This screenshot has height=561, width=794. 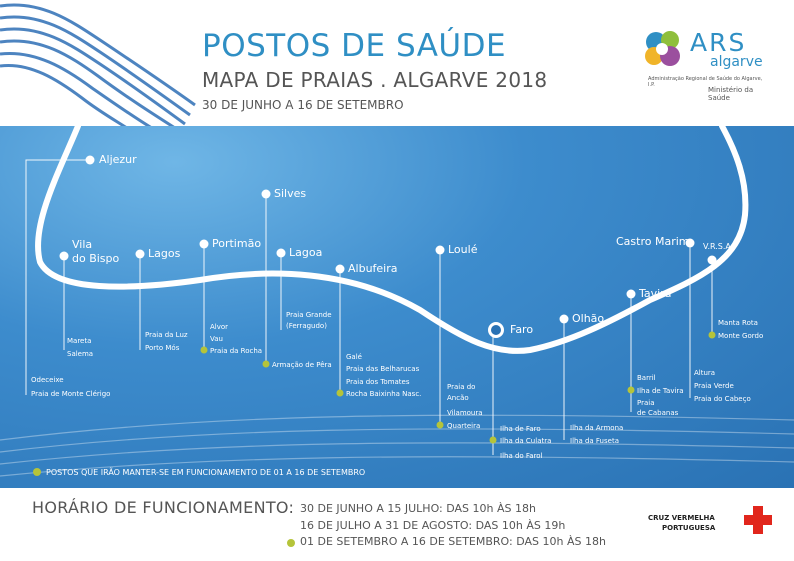 What do you see at coordinates (216, 339) in the screenshot?
I see `beach-vau: Vau` at bounding box center [216, 339].